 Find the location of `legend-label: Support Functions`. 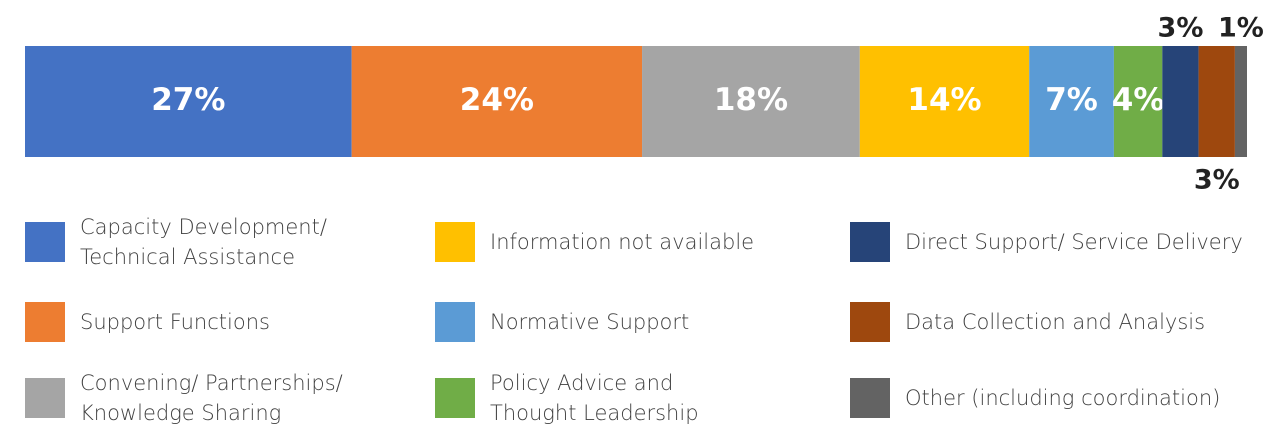

legend-label: Support Functions is located at coordinates (175, 322).